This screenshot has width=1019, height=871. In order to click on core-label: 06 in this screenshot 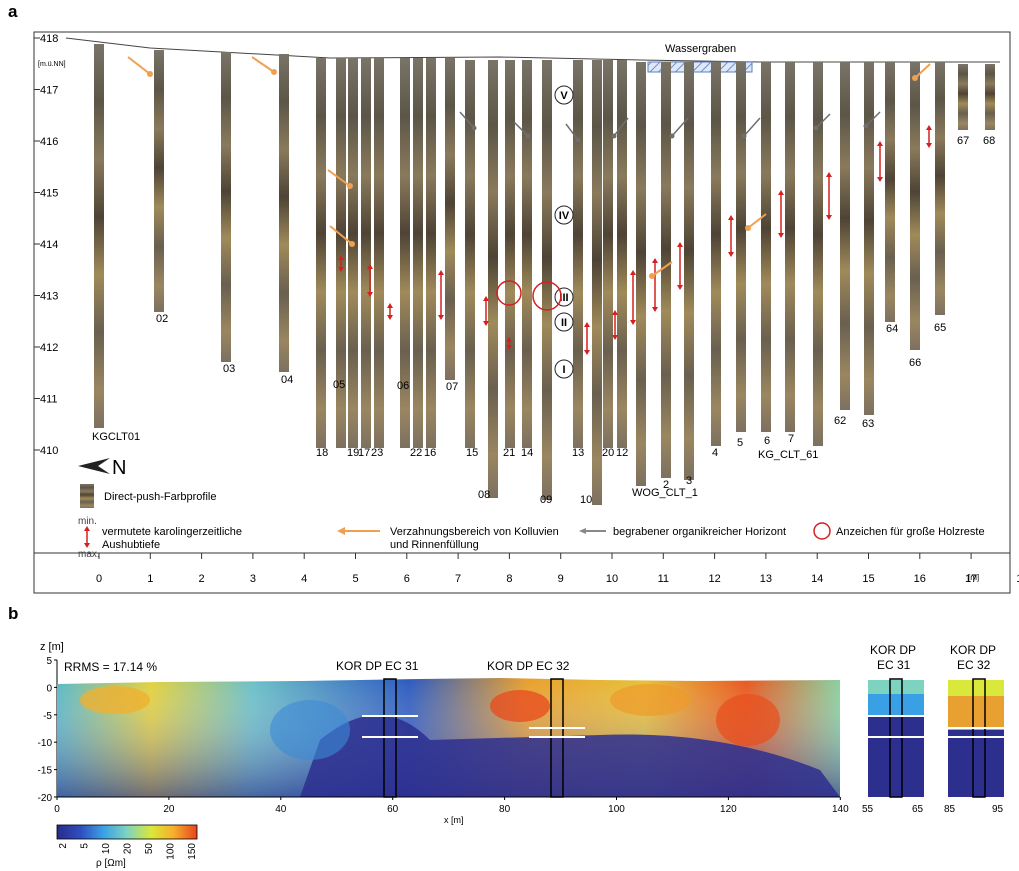, I will do `click(403, 386)`.